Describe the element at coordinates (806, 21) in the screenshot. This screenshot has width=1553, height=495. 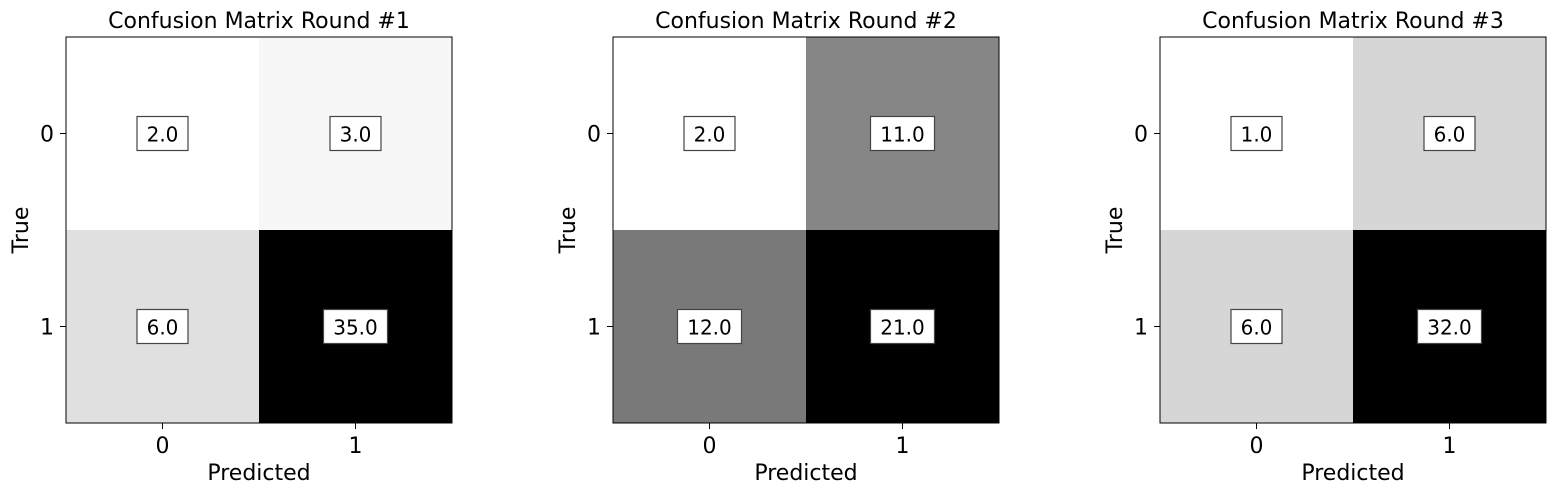
I see `chart-title: Confusion Matrix Round #2` at that location.